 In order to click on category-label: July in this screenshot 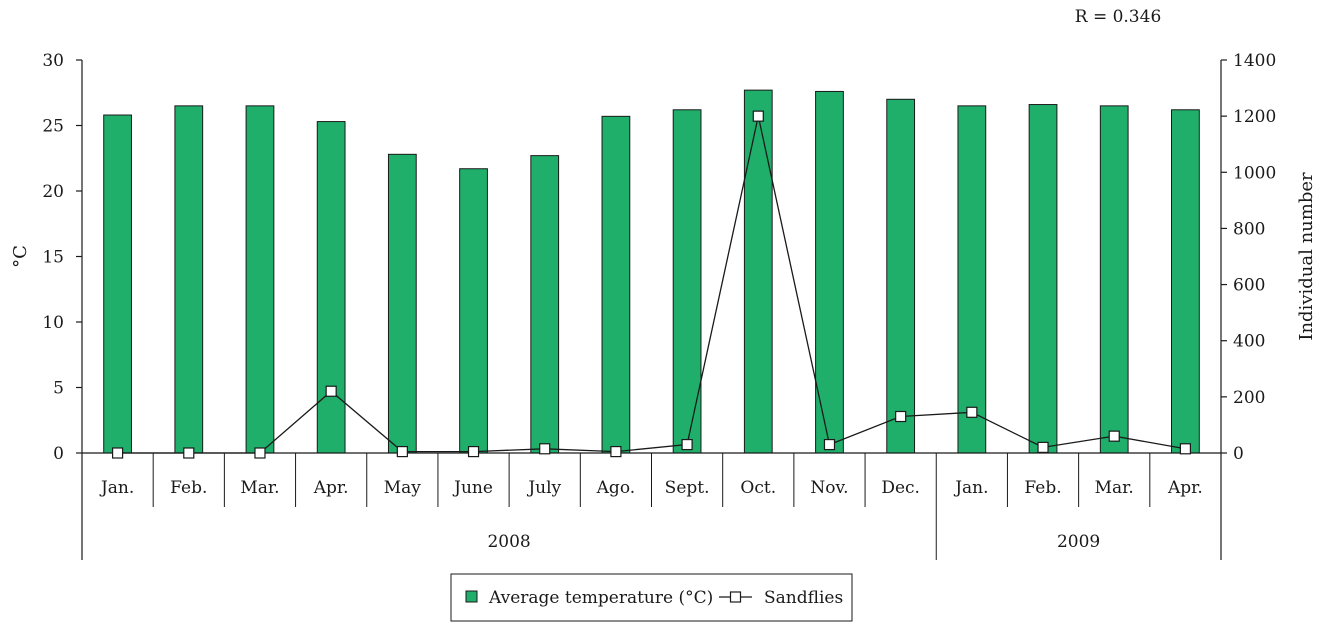, I will do `click(543, 488)`.